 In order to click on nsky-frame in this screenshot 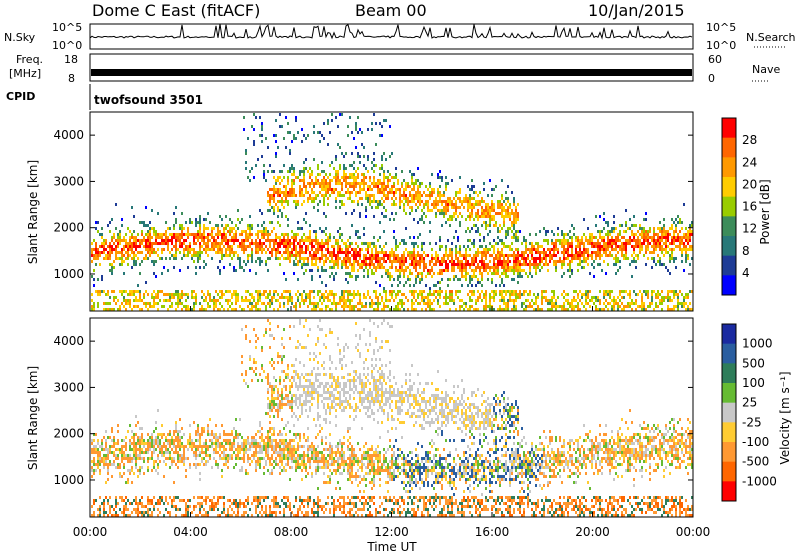, I will do `click(391, 36)`.